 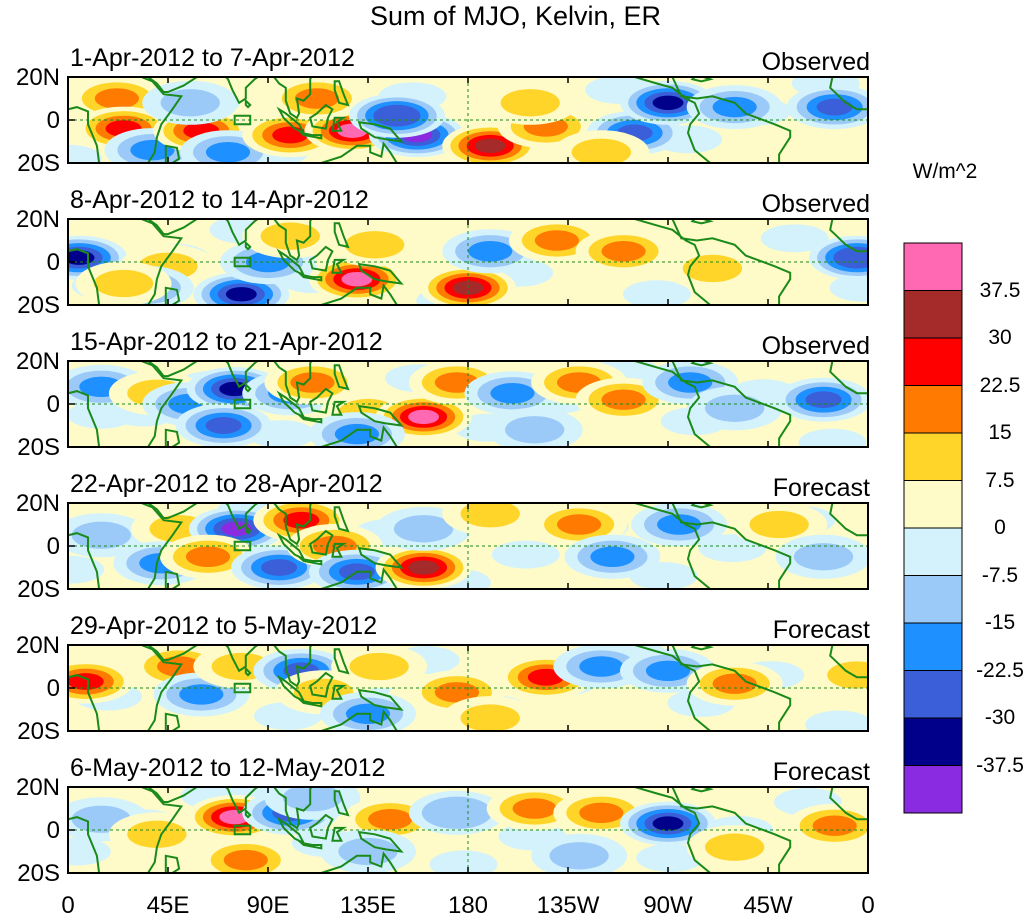 I want to click on colorbar-label: 0, so click(x=1000, y=527).